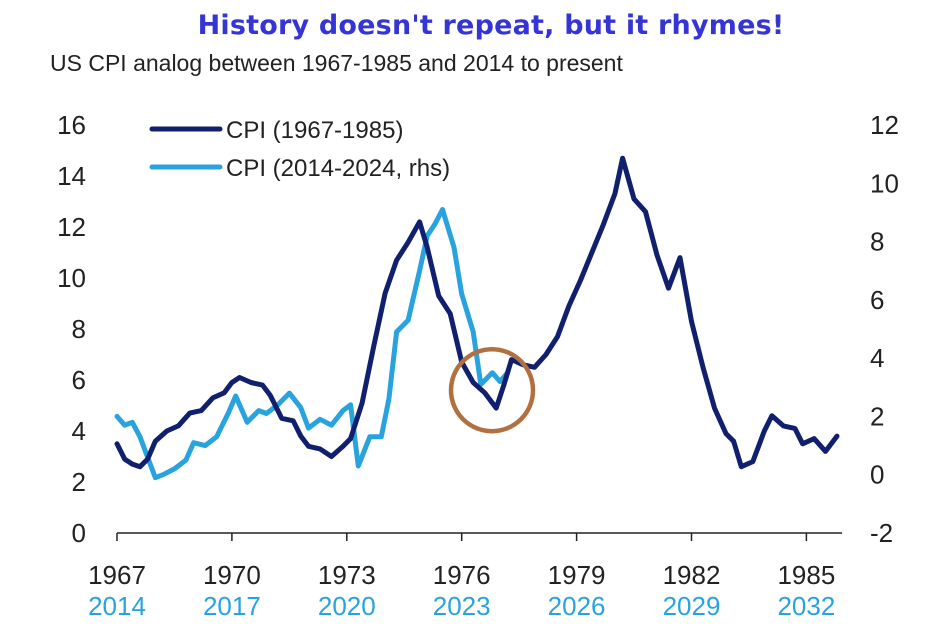  I want to click on chart-title: History doesn't repeat, but it rhymes!, so click(491, 25).